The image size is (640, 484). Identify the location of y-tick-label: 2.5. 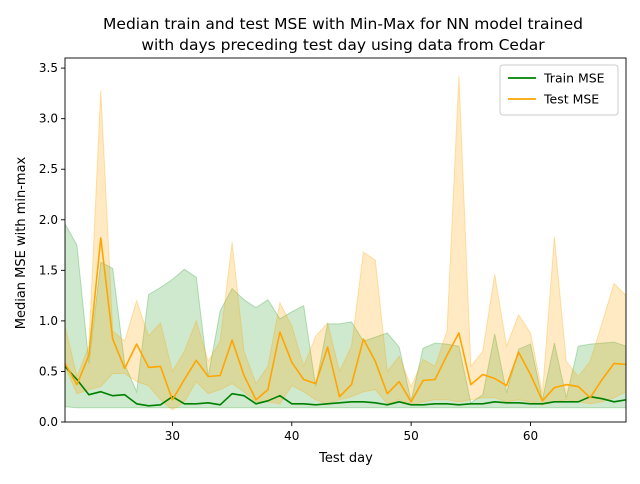
(48, 169).